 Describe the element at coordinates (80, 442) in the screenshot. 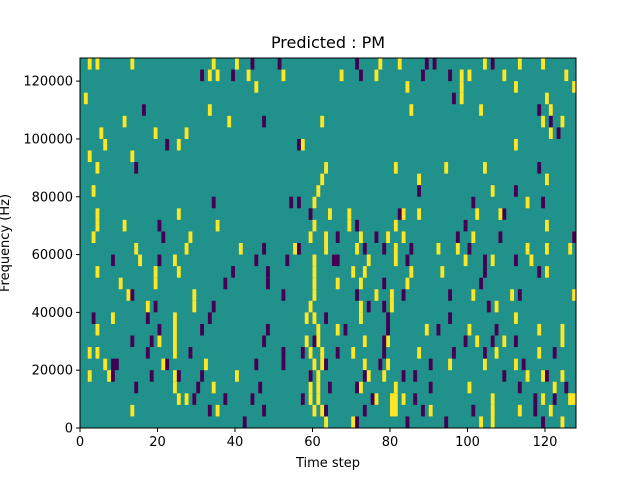

I see `x-tick-label: 0` at that location.